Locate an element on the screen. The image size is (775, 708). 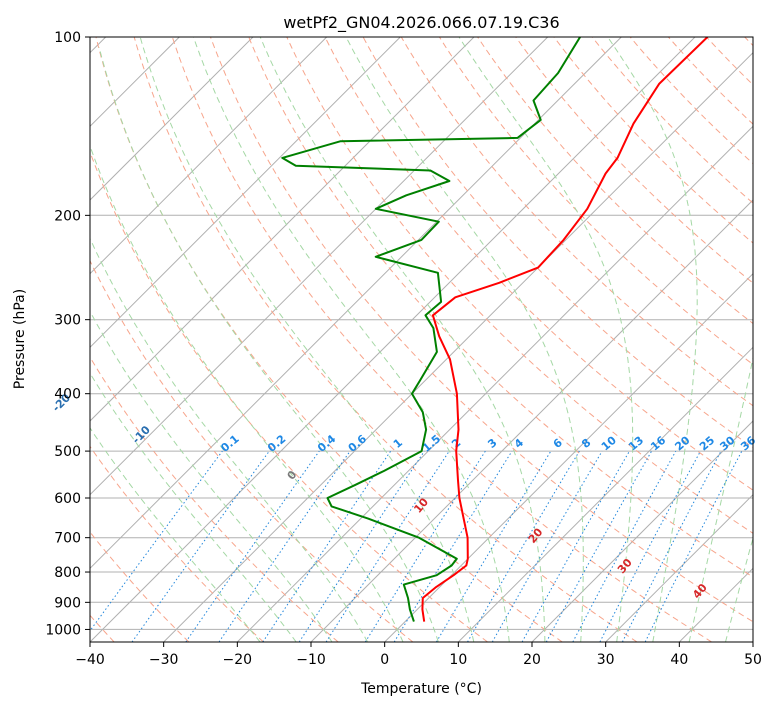
y-tick-label: 1000 is located at coordinates (63, 630).